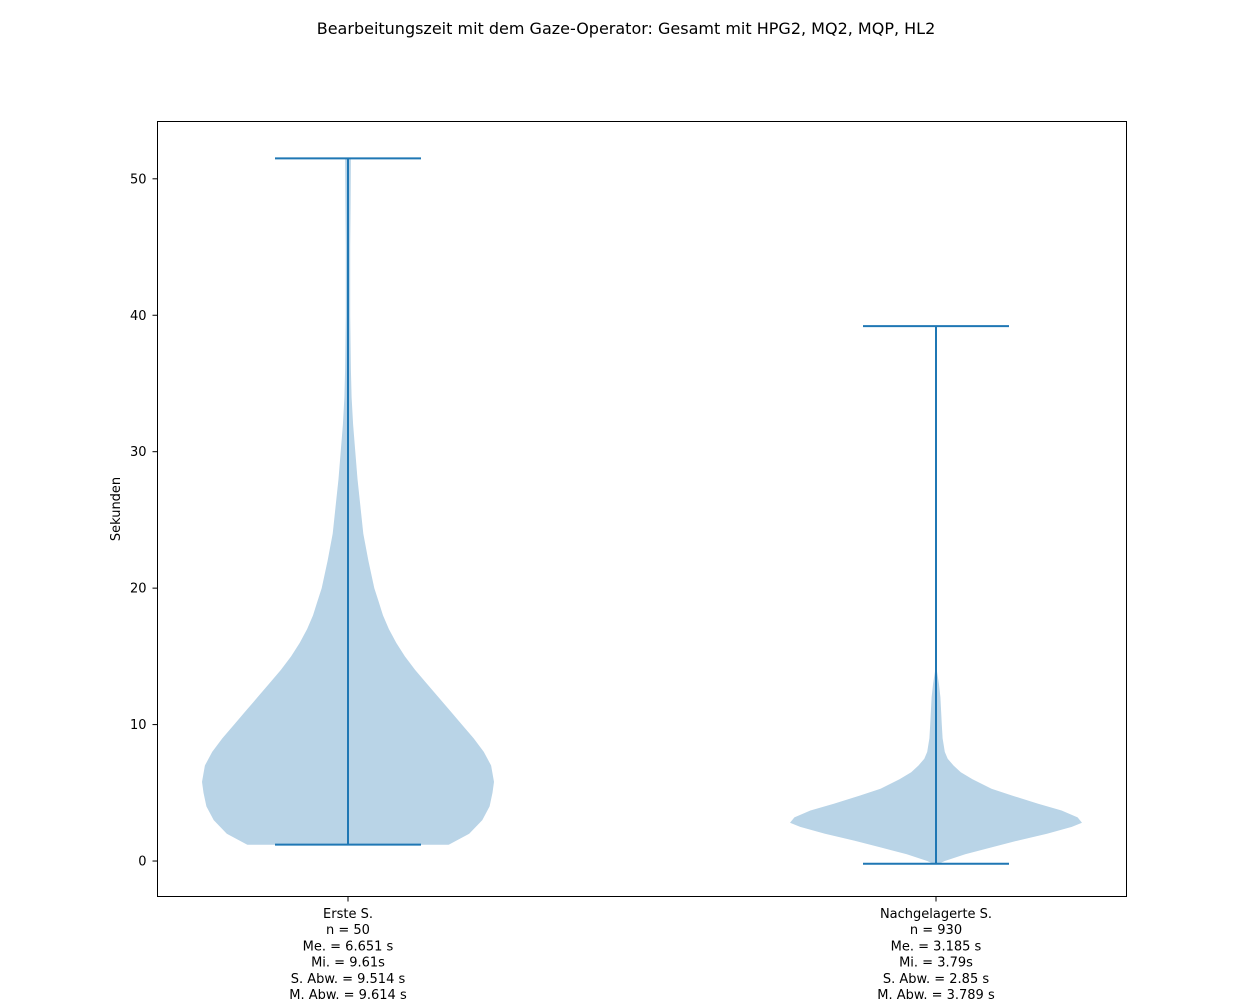 This screenshot has width=1252, height=1008. What do you see at coordinates (138, 179) in the screenshot?
I see `y-tick-label: 50` at bounding box center [138, 179].